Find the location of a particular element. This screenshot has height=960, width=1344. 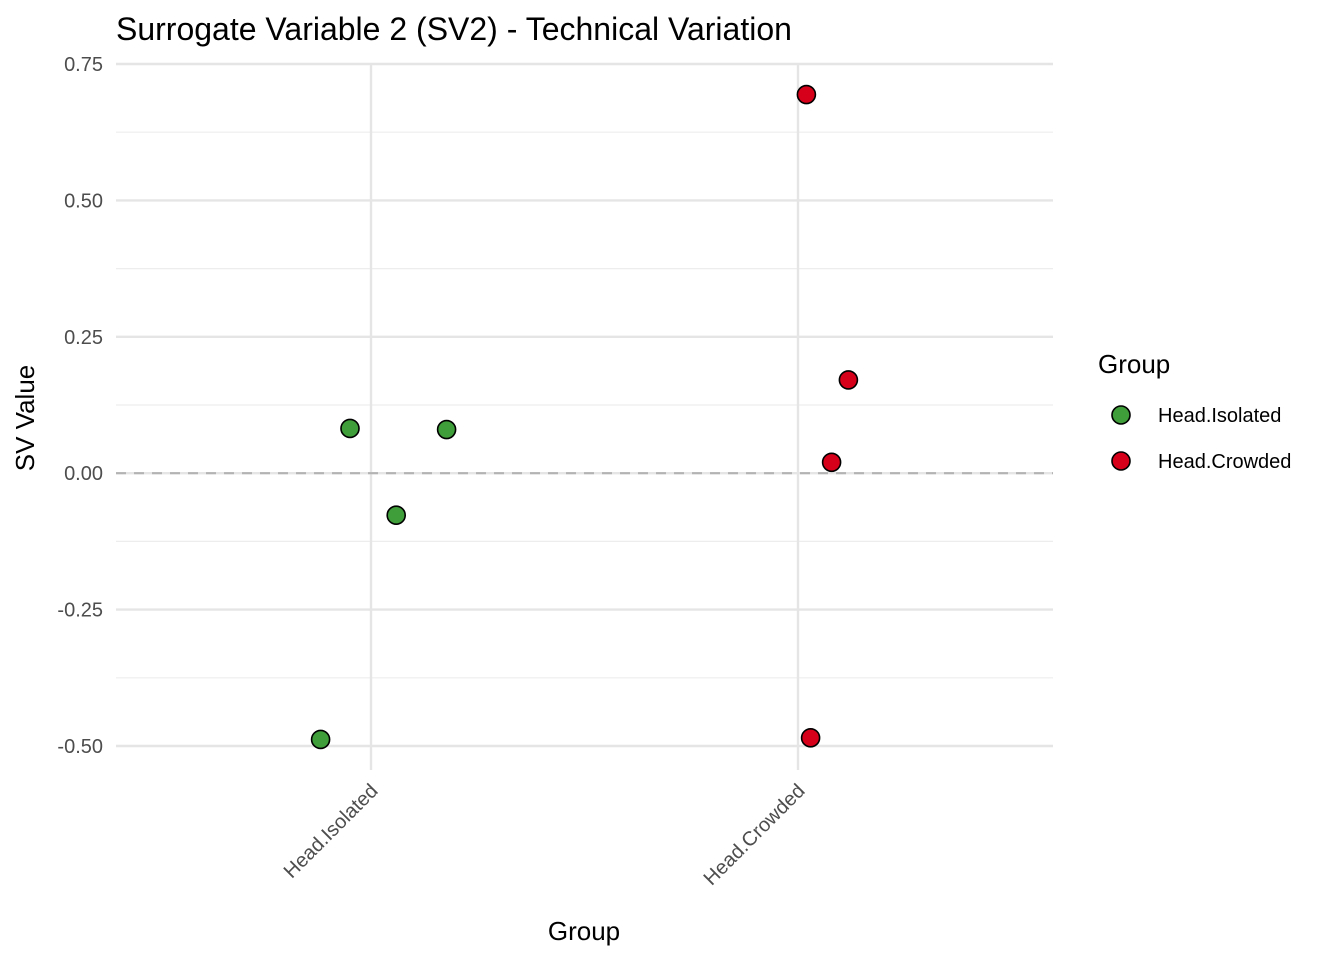

legend-title: Group is located at coordinates (1134, 364).